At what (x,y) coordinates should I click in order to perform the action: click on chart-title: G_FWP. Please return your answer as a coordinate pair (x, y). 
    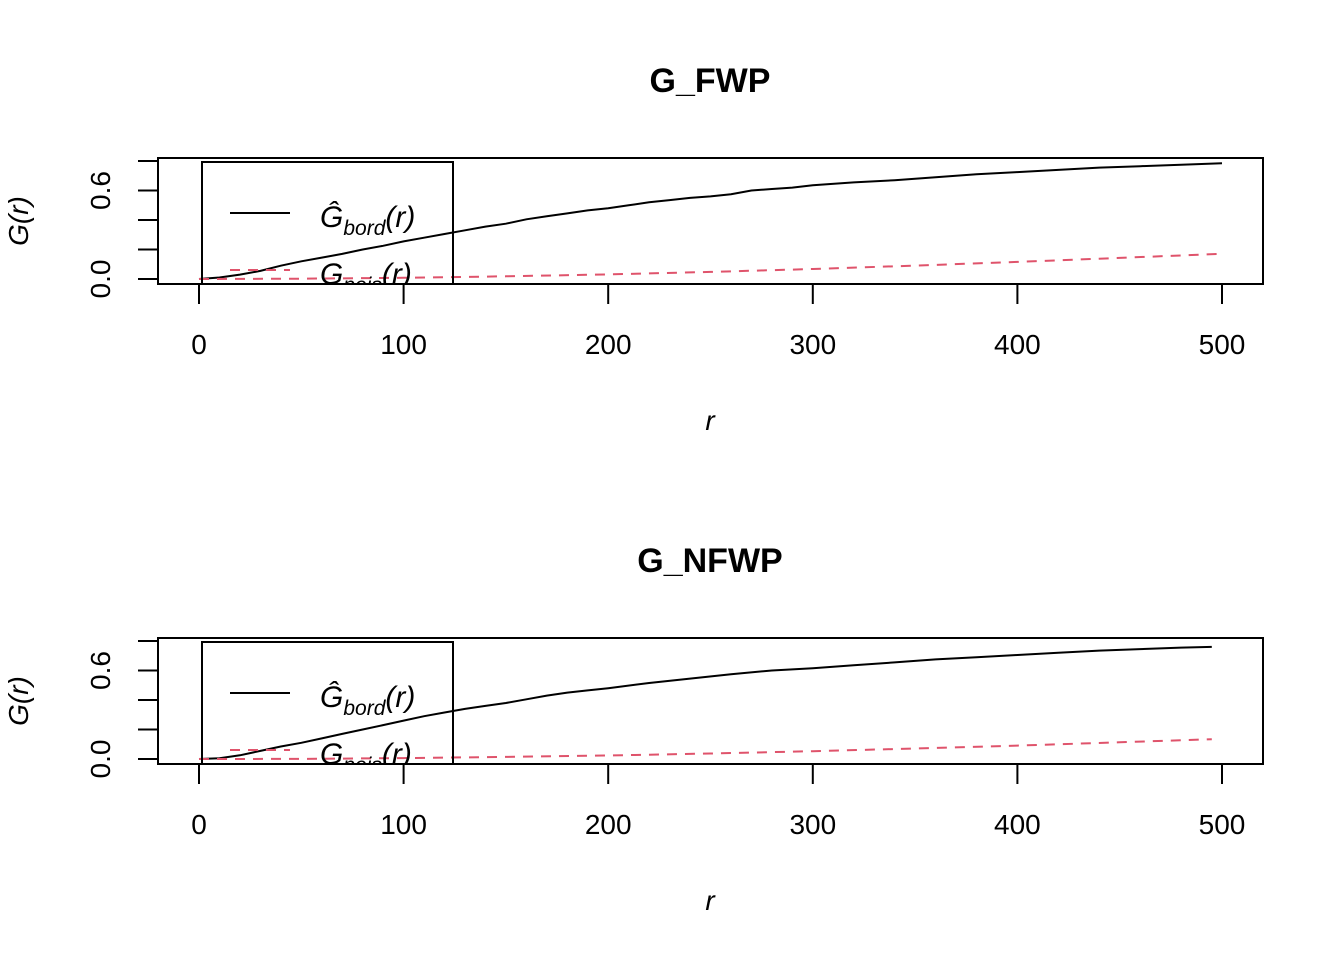
    Looking at the image, I should click on (710, 81).